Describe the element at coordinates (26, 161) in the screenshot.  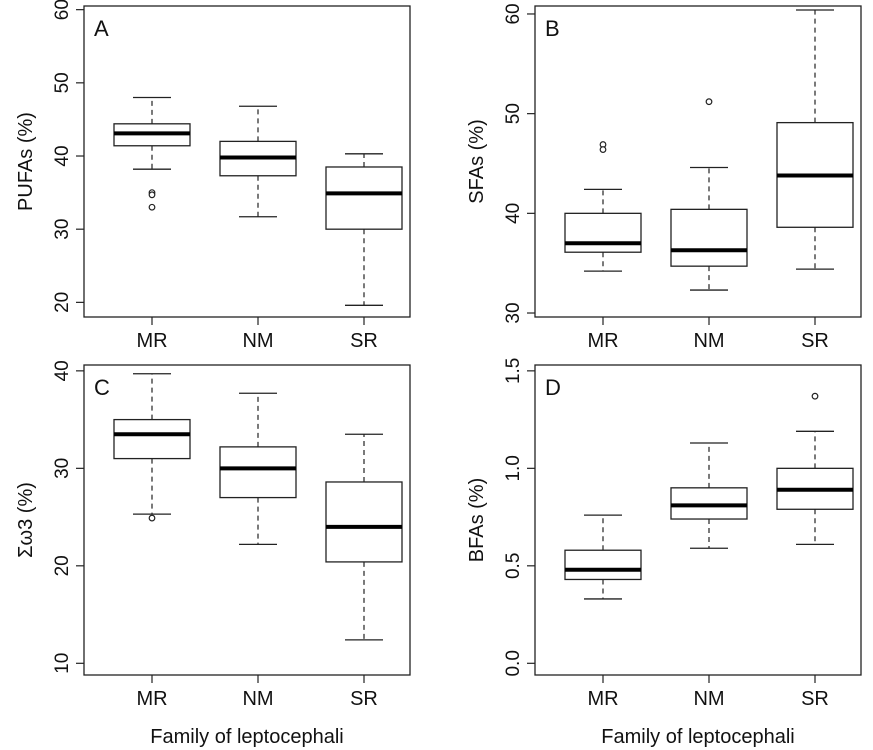
I see `y-axis-label: PUFAs (%)` at that location.